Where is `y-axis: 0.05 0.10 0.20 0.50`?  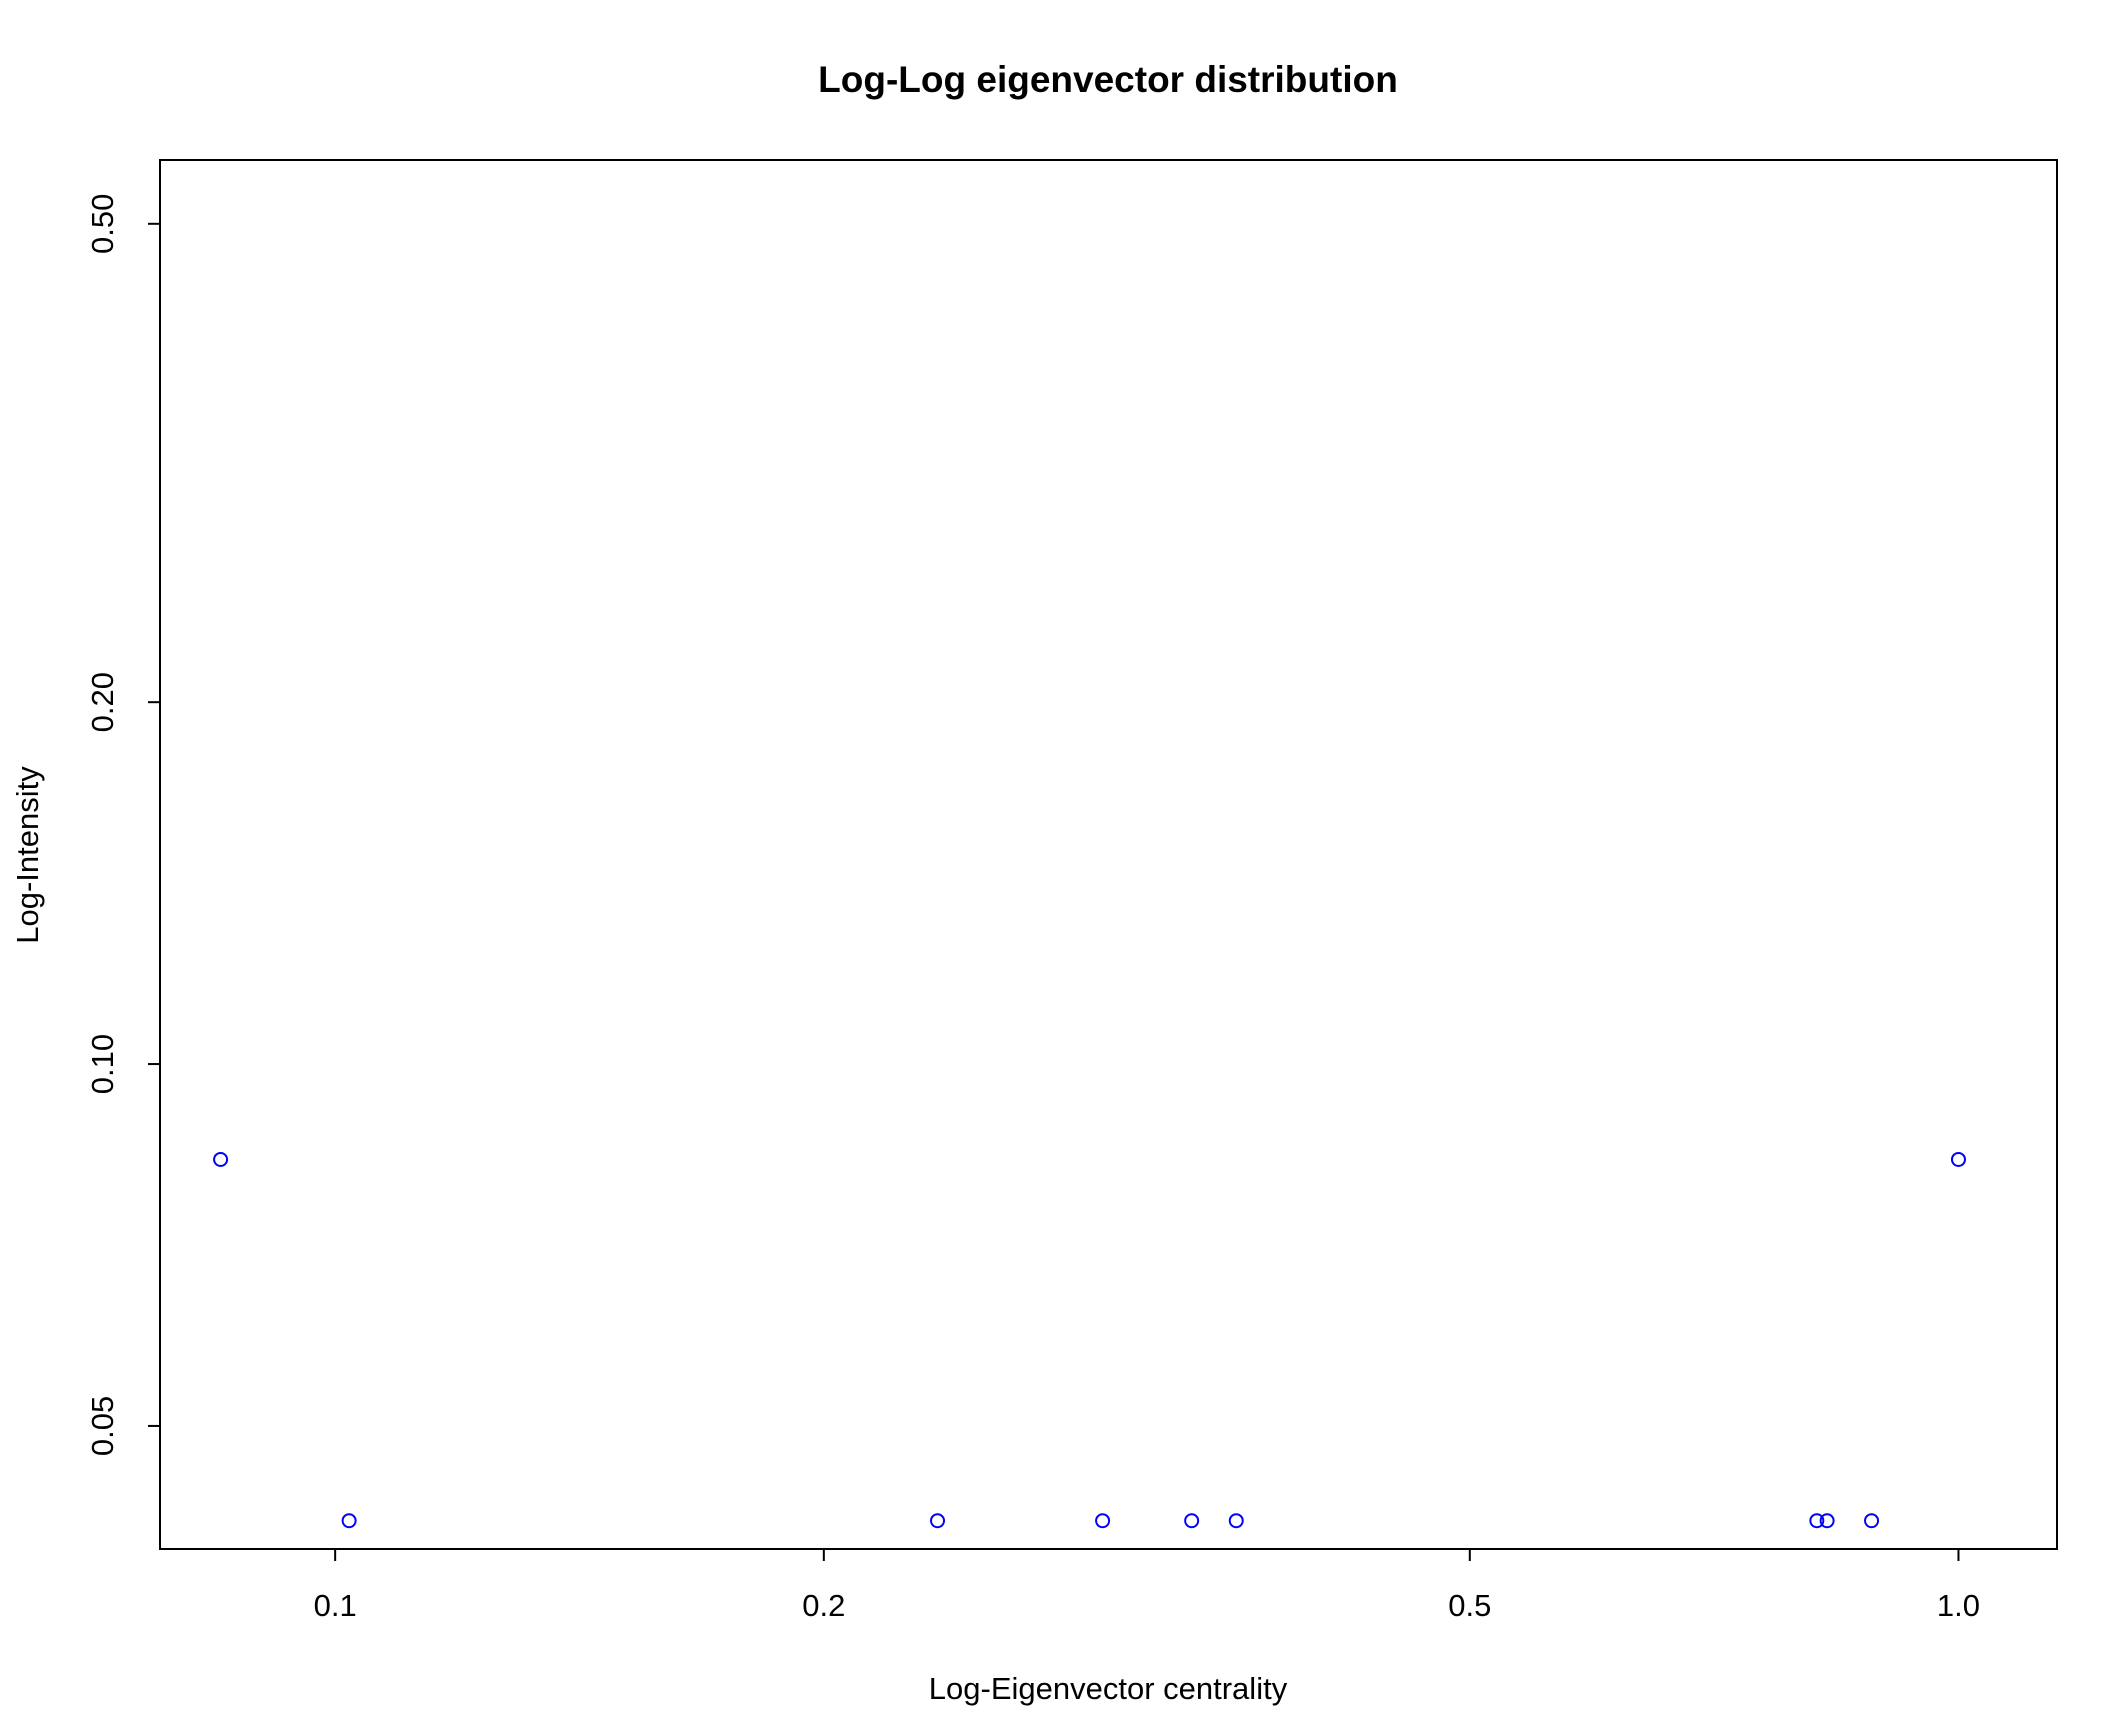 y-axis: 0.05 0.10 0.20 0.50 is located at coordinates (122, 825).